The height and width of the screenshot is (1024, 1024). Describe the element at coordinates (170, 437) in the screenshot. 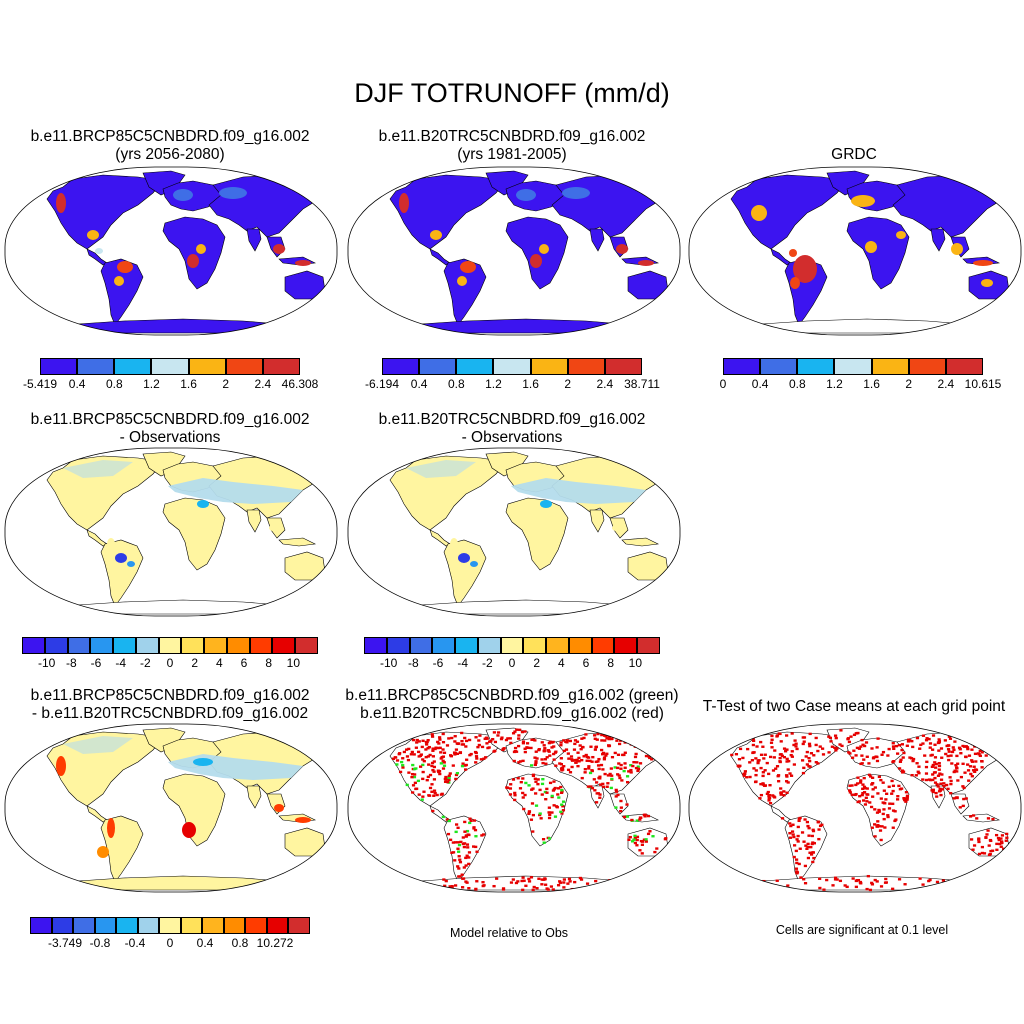

I see `panel-title-line2: - Observations` at that location.